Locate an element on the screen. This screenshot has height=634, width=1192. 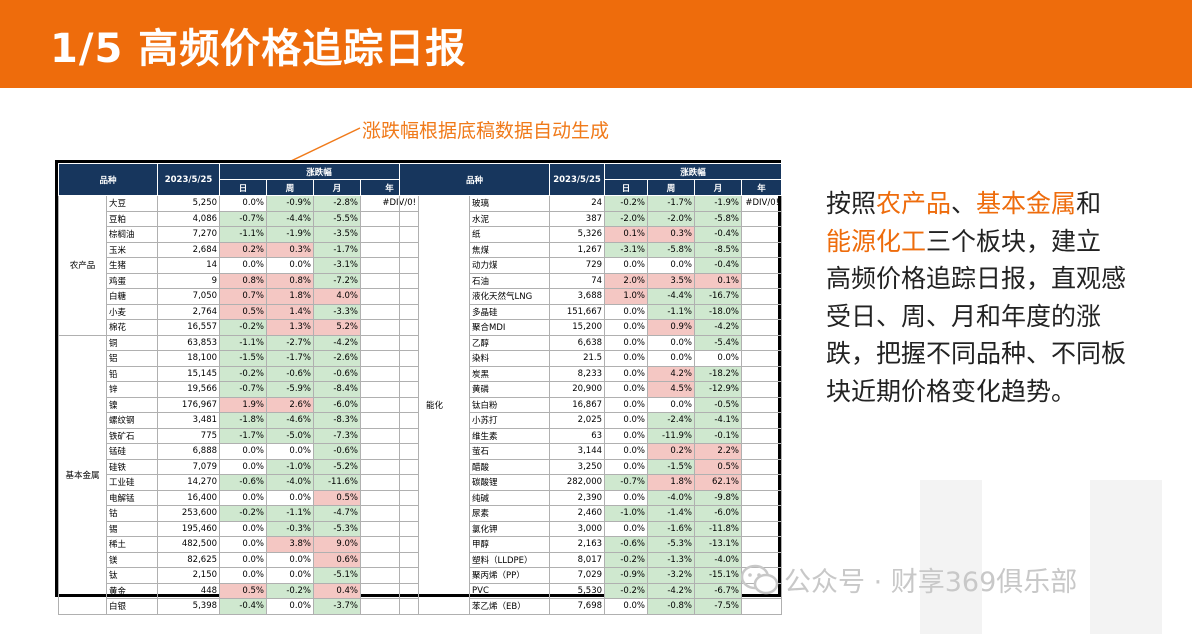
variety-cell: 大豆 is located at coordinates (132, 203).